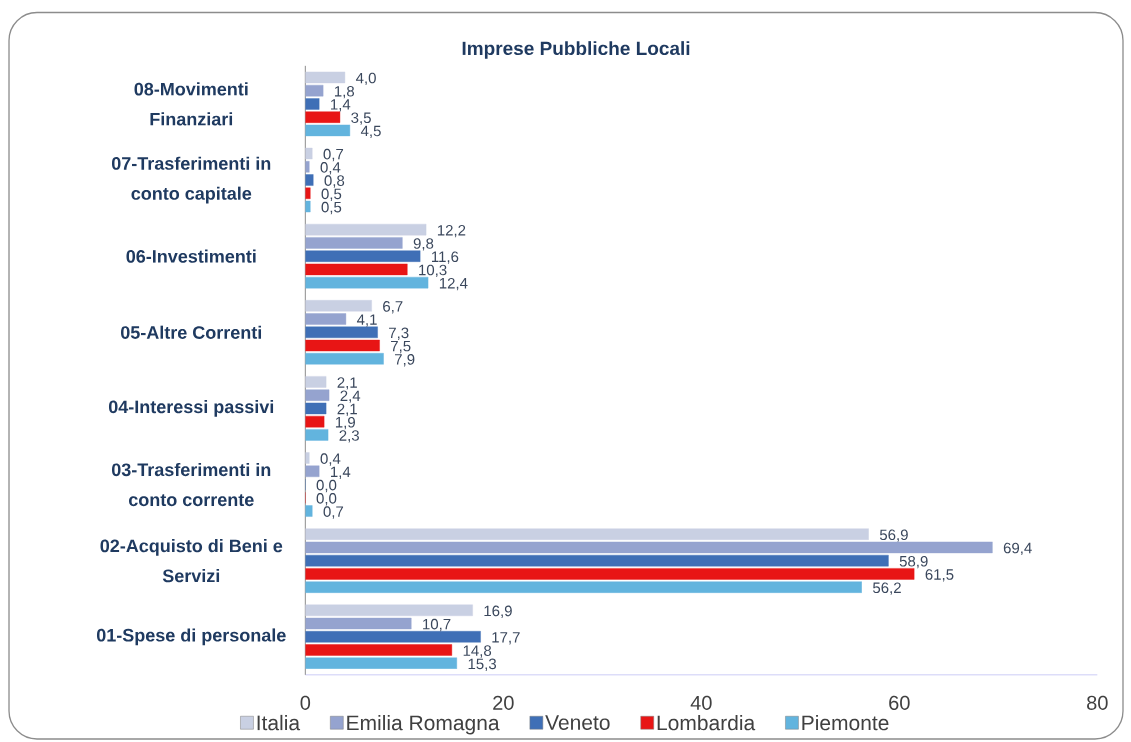 Image resolution: width=1131 pixels, height=742 pixels. Describe the element at coordinates (477, 651) in the screenshot. I see `data-label: 14,8` at that location.